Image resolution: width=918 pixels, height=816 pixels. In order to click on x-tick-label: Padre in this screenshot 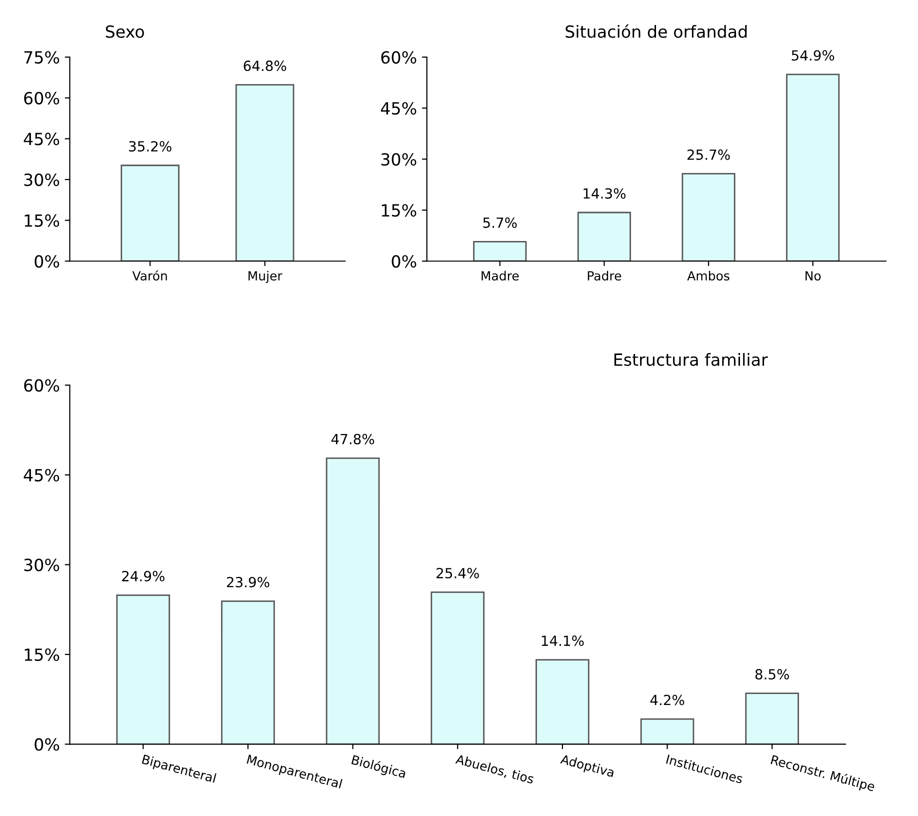, I will do `click(605, 275)`.